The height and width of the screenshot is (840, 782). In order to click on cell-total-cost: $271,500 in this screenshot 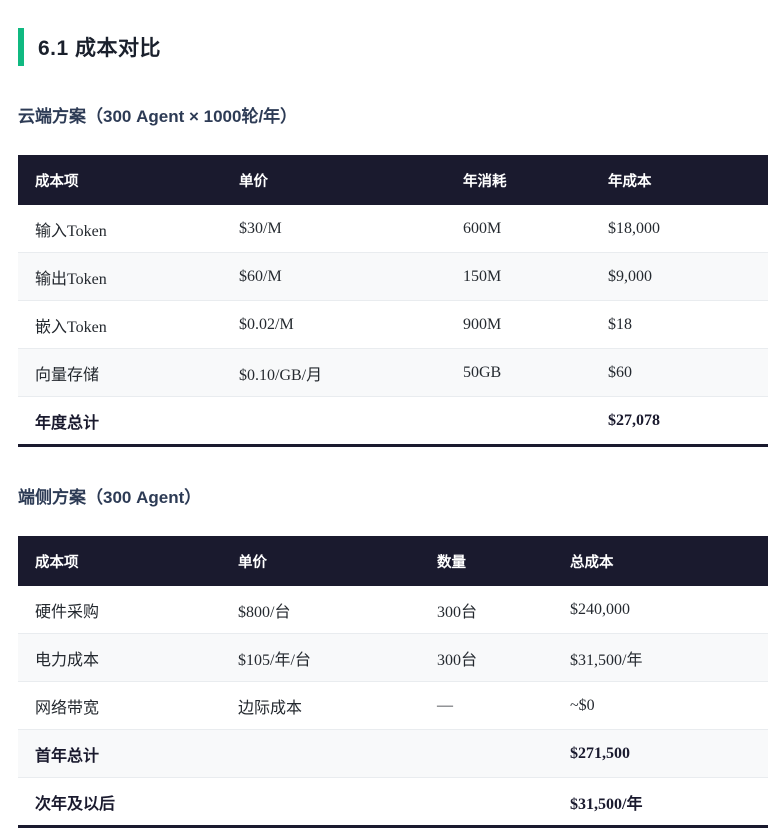, I will do `click(660, 753)`.